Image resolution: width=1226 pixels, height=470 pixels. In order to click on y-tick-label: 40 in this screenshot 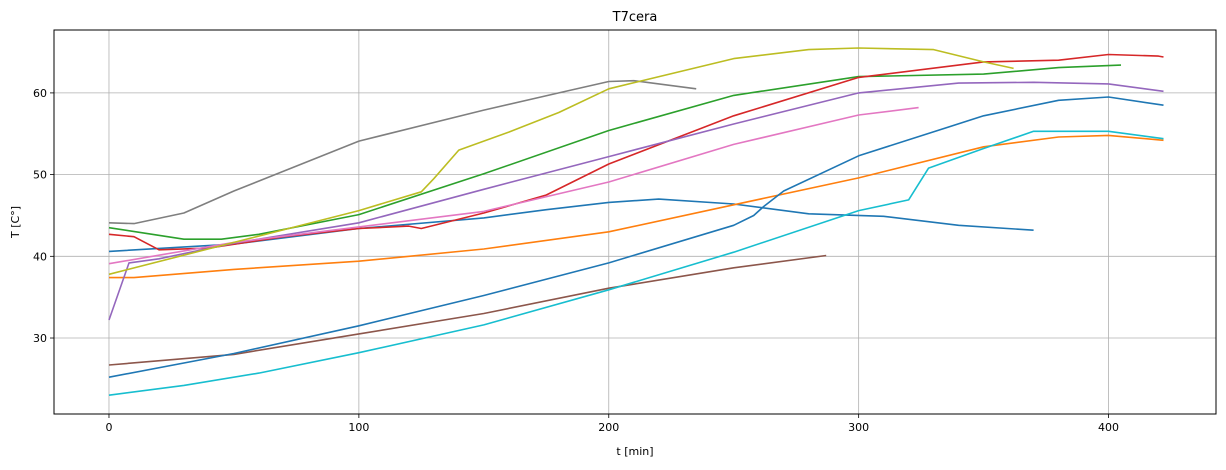, I will do `click(40, 256)`.